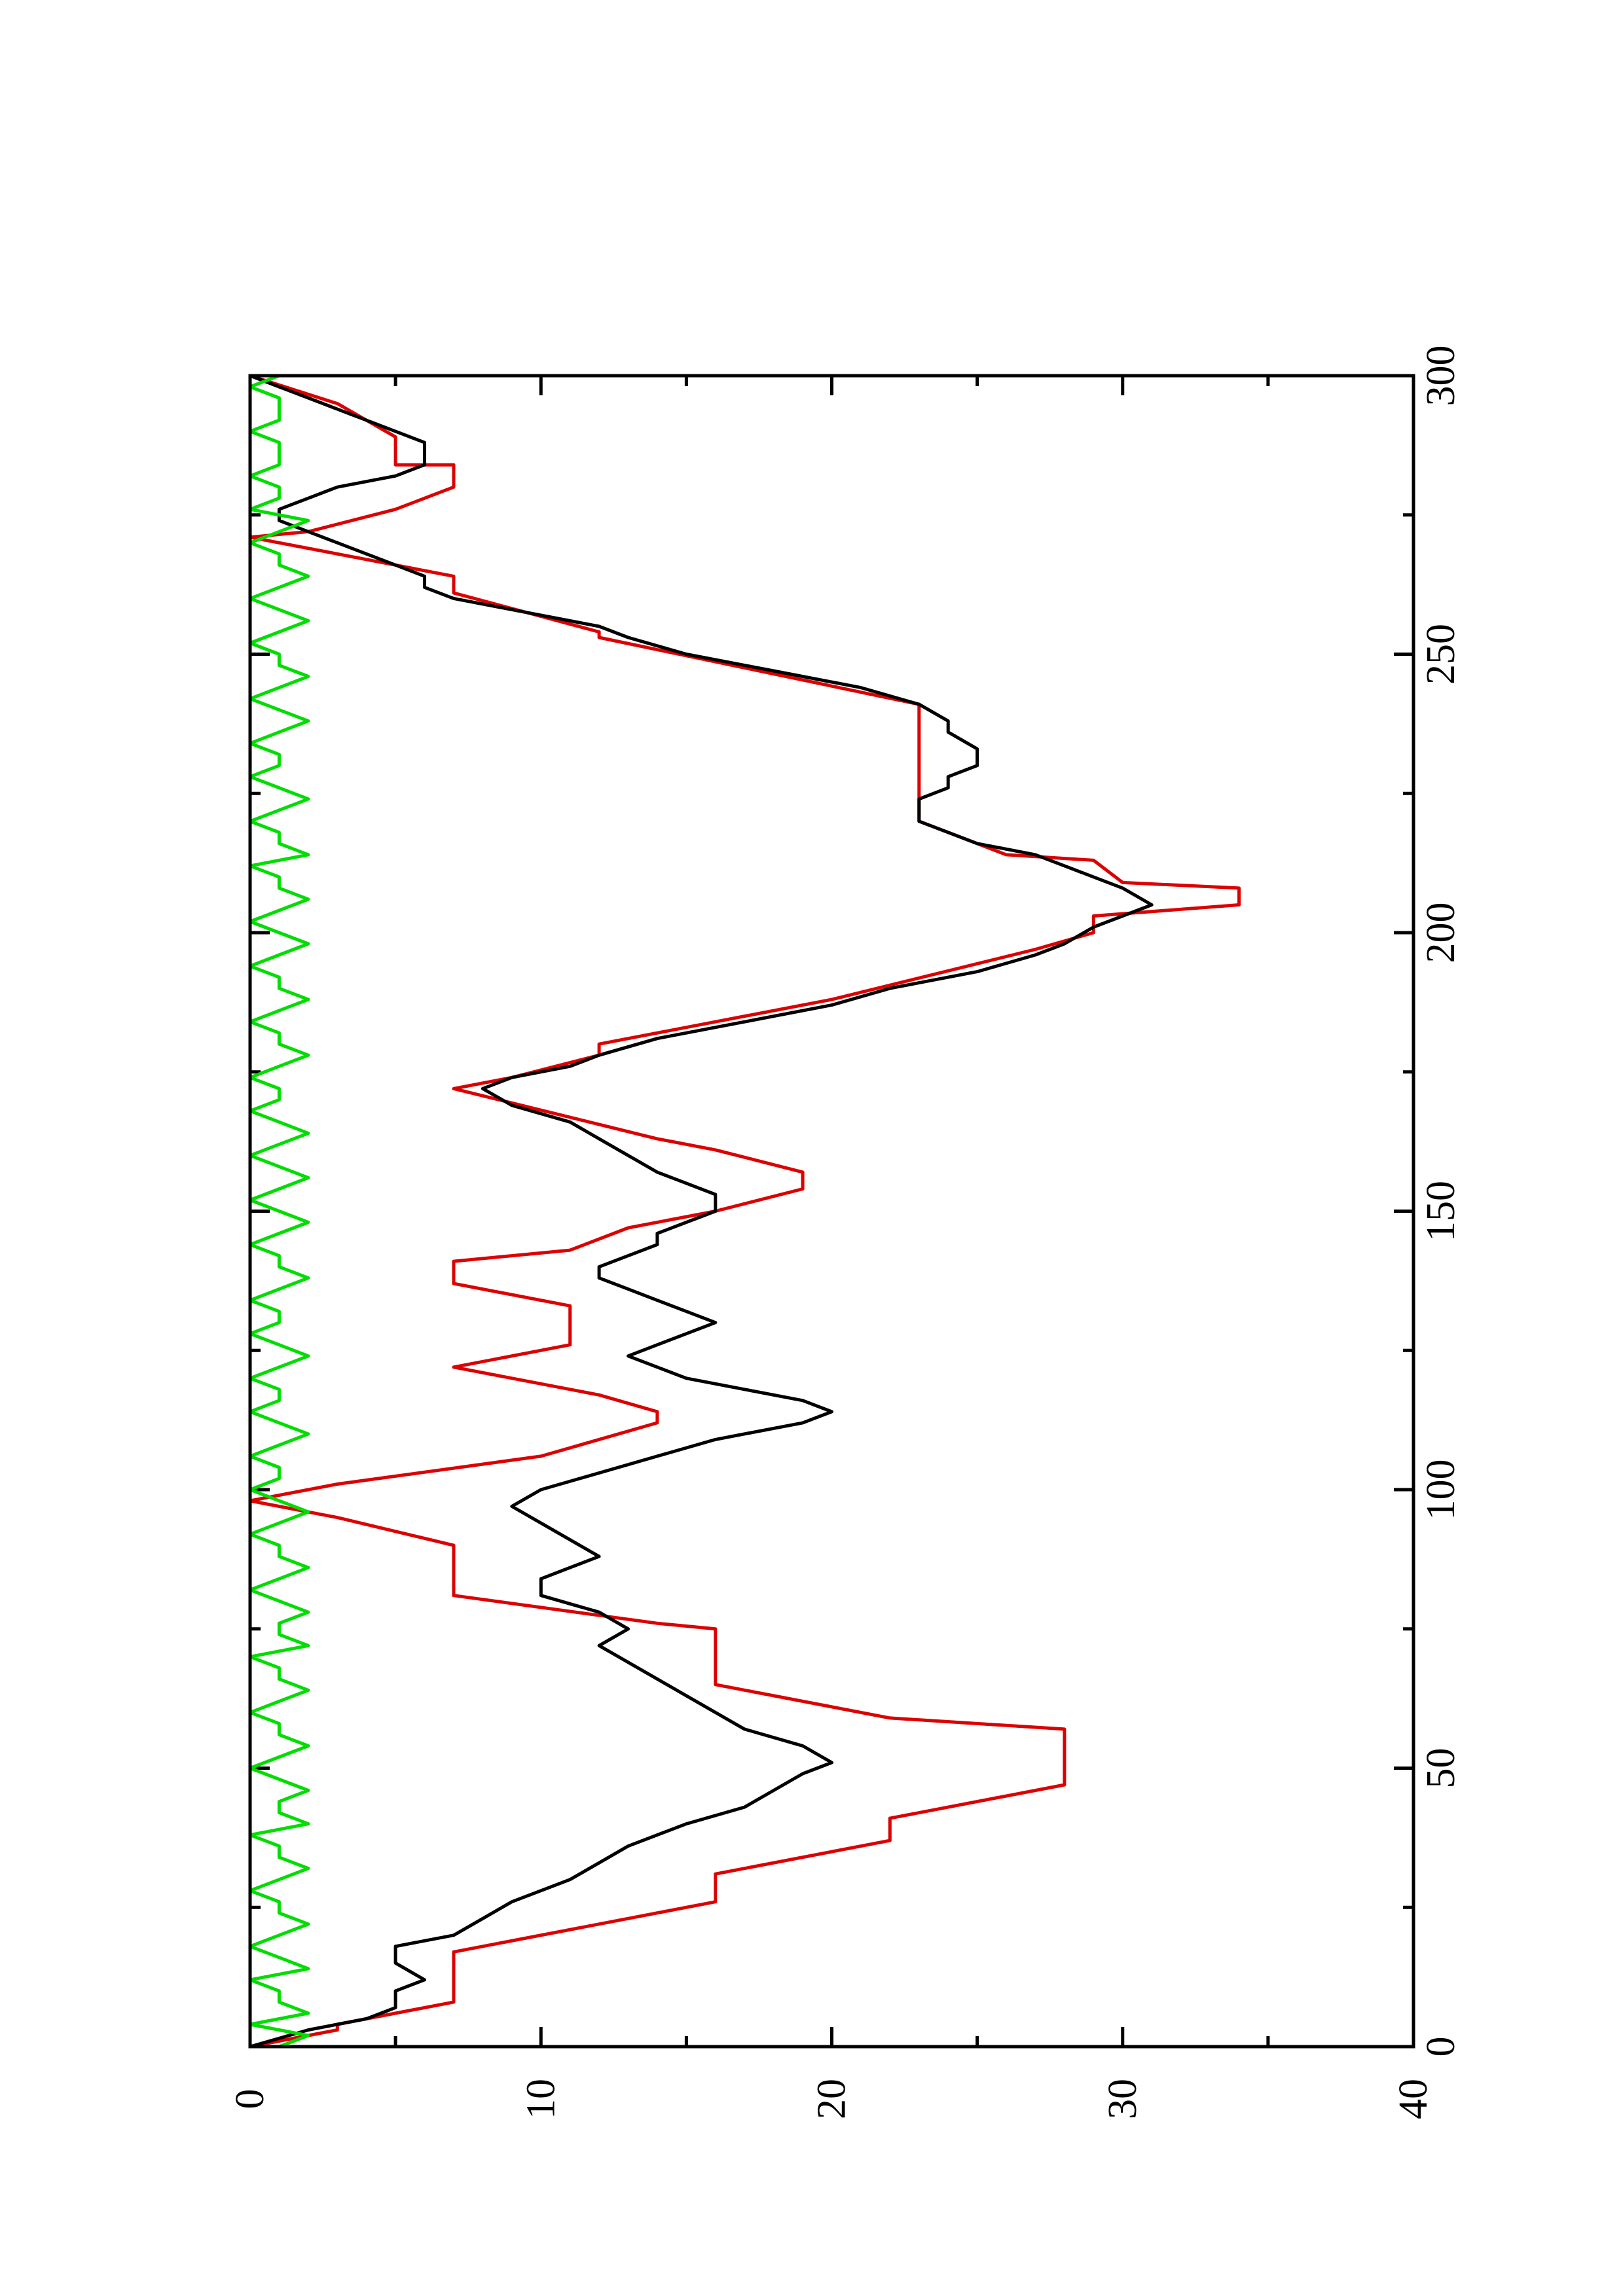 The width and height of the screenshot is (1623, 2296). I want to click on x-tick-label: 200, so click(1441, 933).